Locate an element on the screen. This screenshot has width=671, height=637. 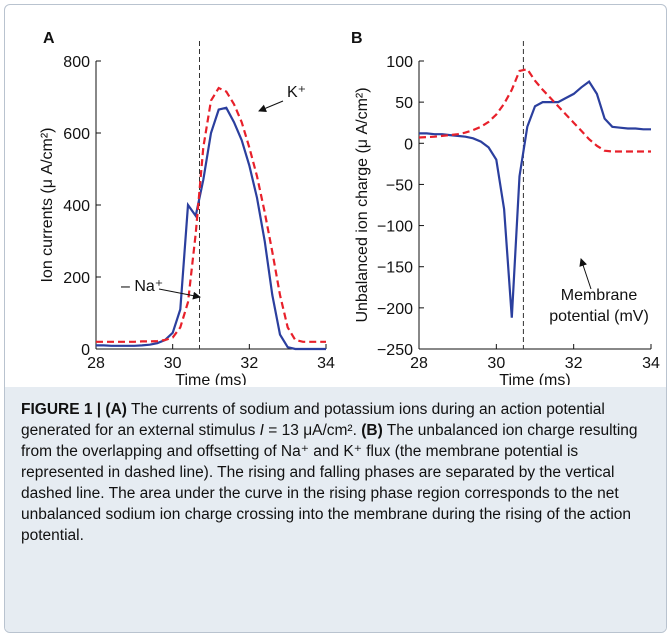
caption-label: FIGURE 1 | (A) is located at coordinates (74, 409).